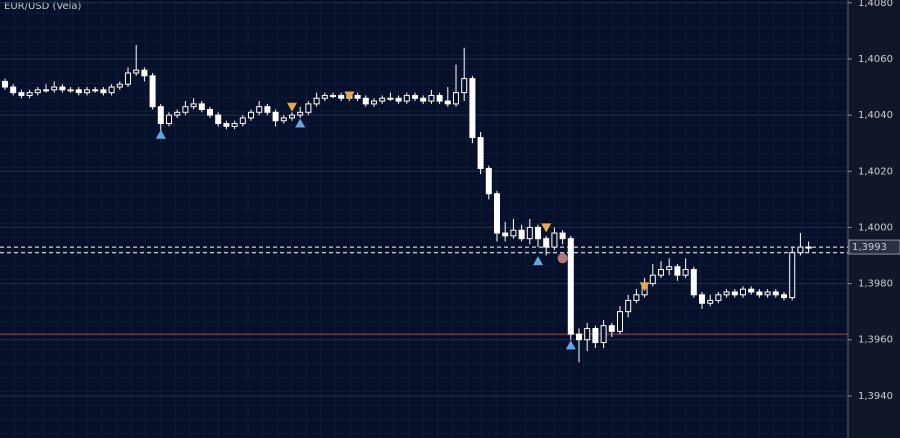 The height and width of the screenshot is (438, 900). I want to click on chart-title: EUR/USD (Vela), so click(43, 6).